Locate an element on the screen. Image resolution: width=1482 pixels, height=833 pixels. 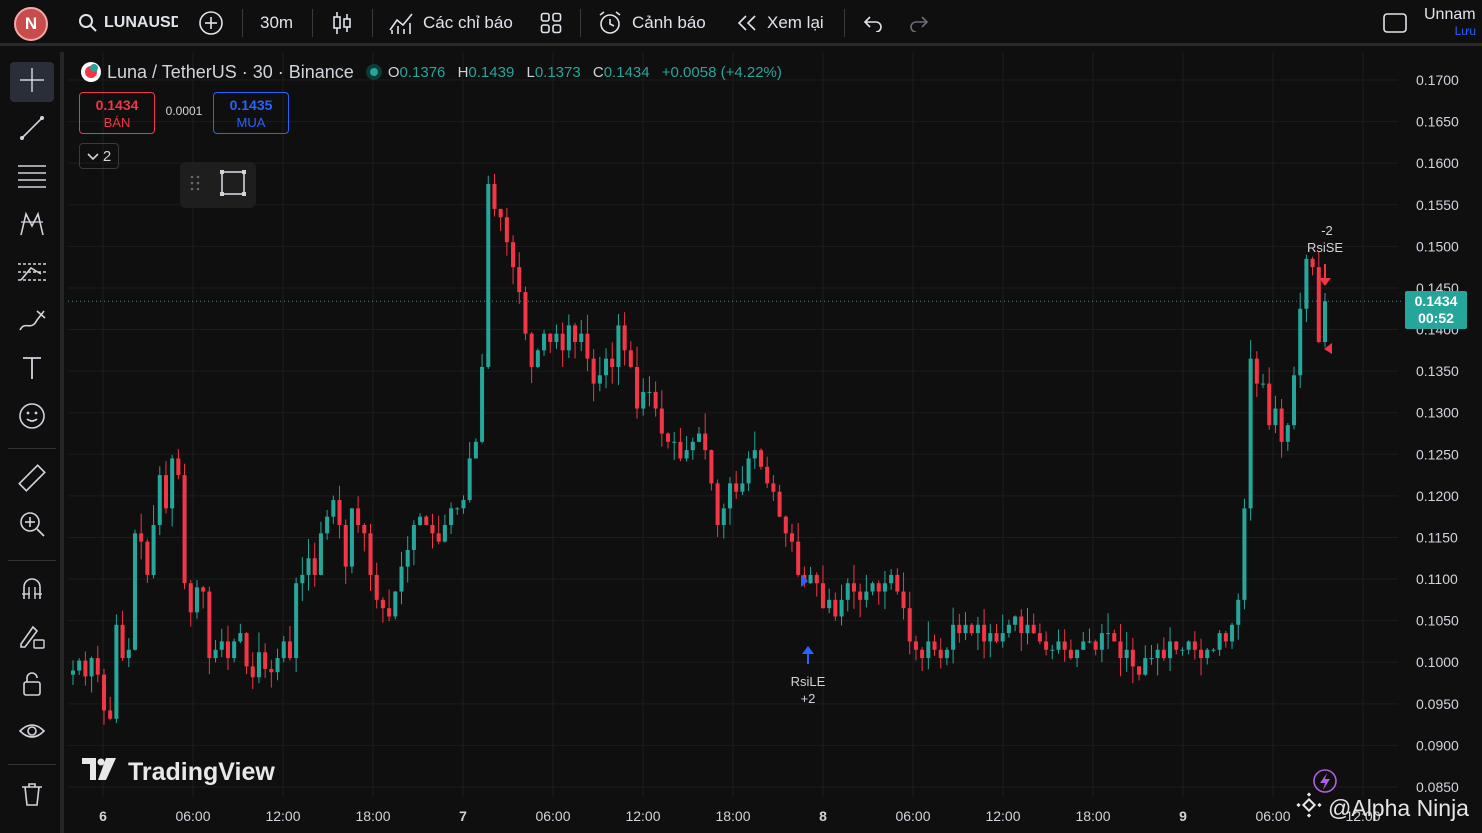
lightning-icon is located at coordinates (1325, 781).